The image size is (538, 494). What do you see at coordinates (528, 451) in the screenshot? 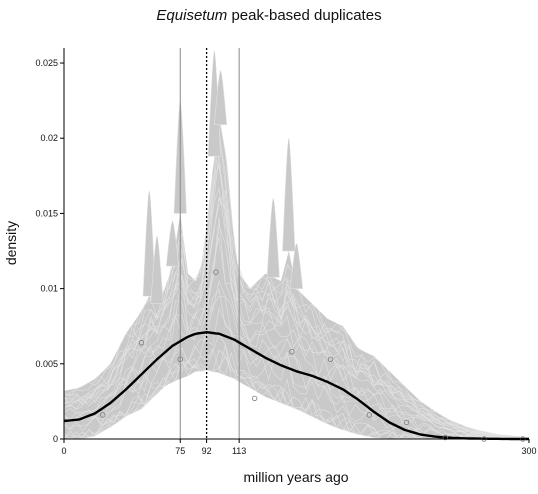
I see `x-tick-label: 300` at bounding box center [528, 451].